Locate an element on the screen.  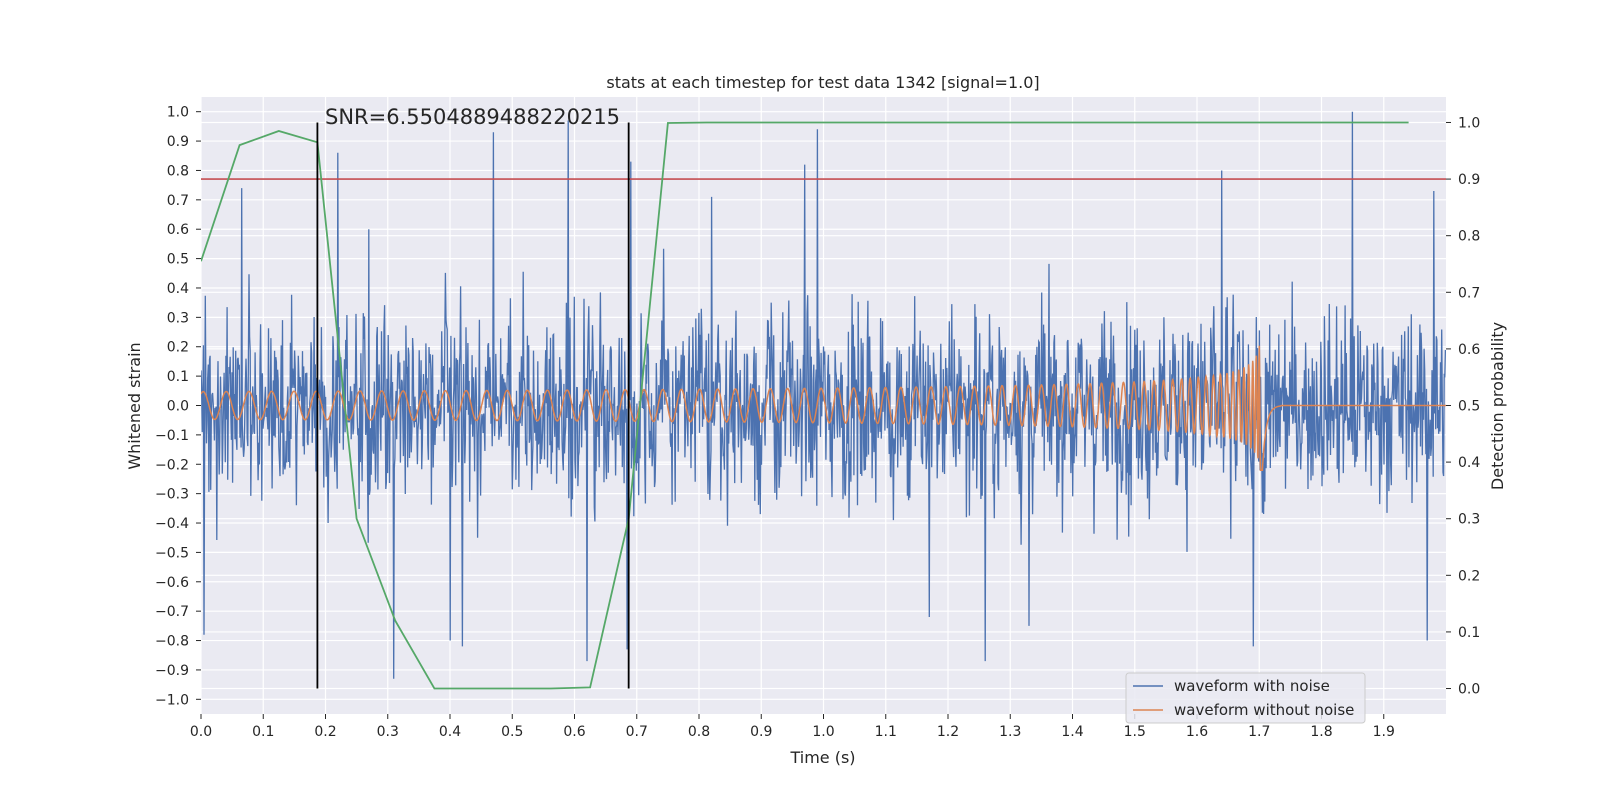
legend-label-noisy: waveform with noise is located at coordinates (1252, 686).